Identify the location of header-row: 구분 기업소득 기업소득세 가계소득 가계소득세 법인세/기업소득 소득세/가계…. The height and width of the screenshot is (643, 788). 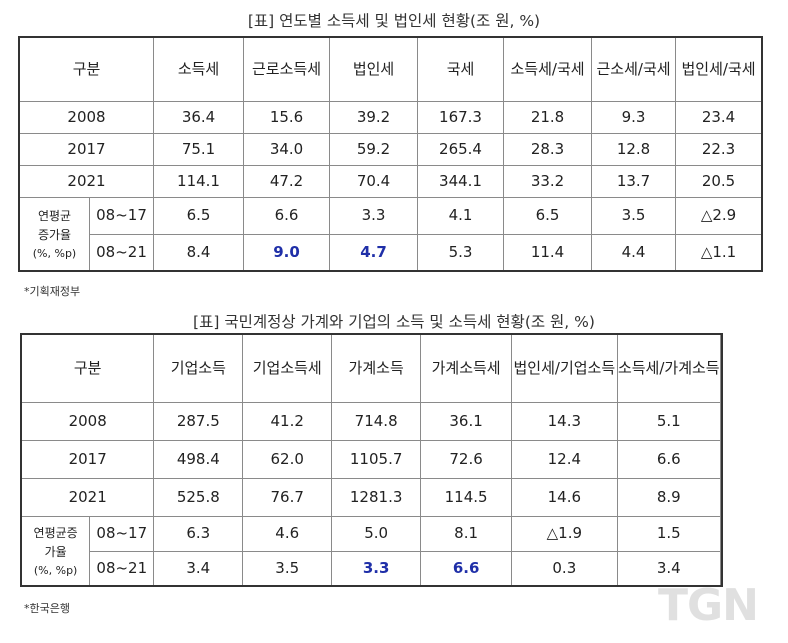
(371, 368).